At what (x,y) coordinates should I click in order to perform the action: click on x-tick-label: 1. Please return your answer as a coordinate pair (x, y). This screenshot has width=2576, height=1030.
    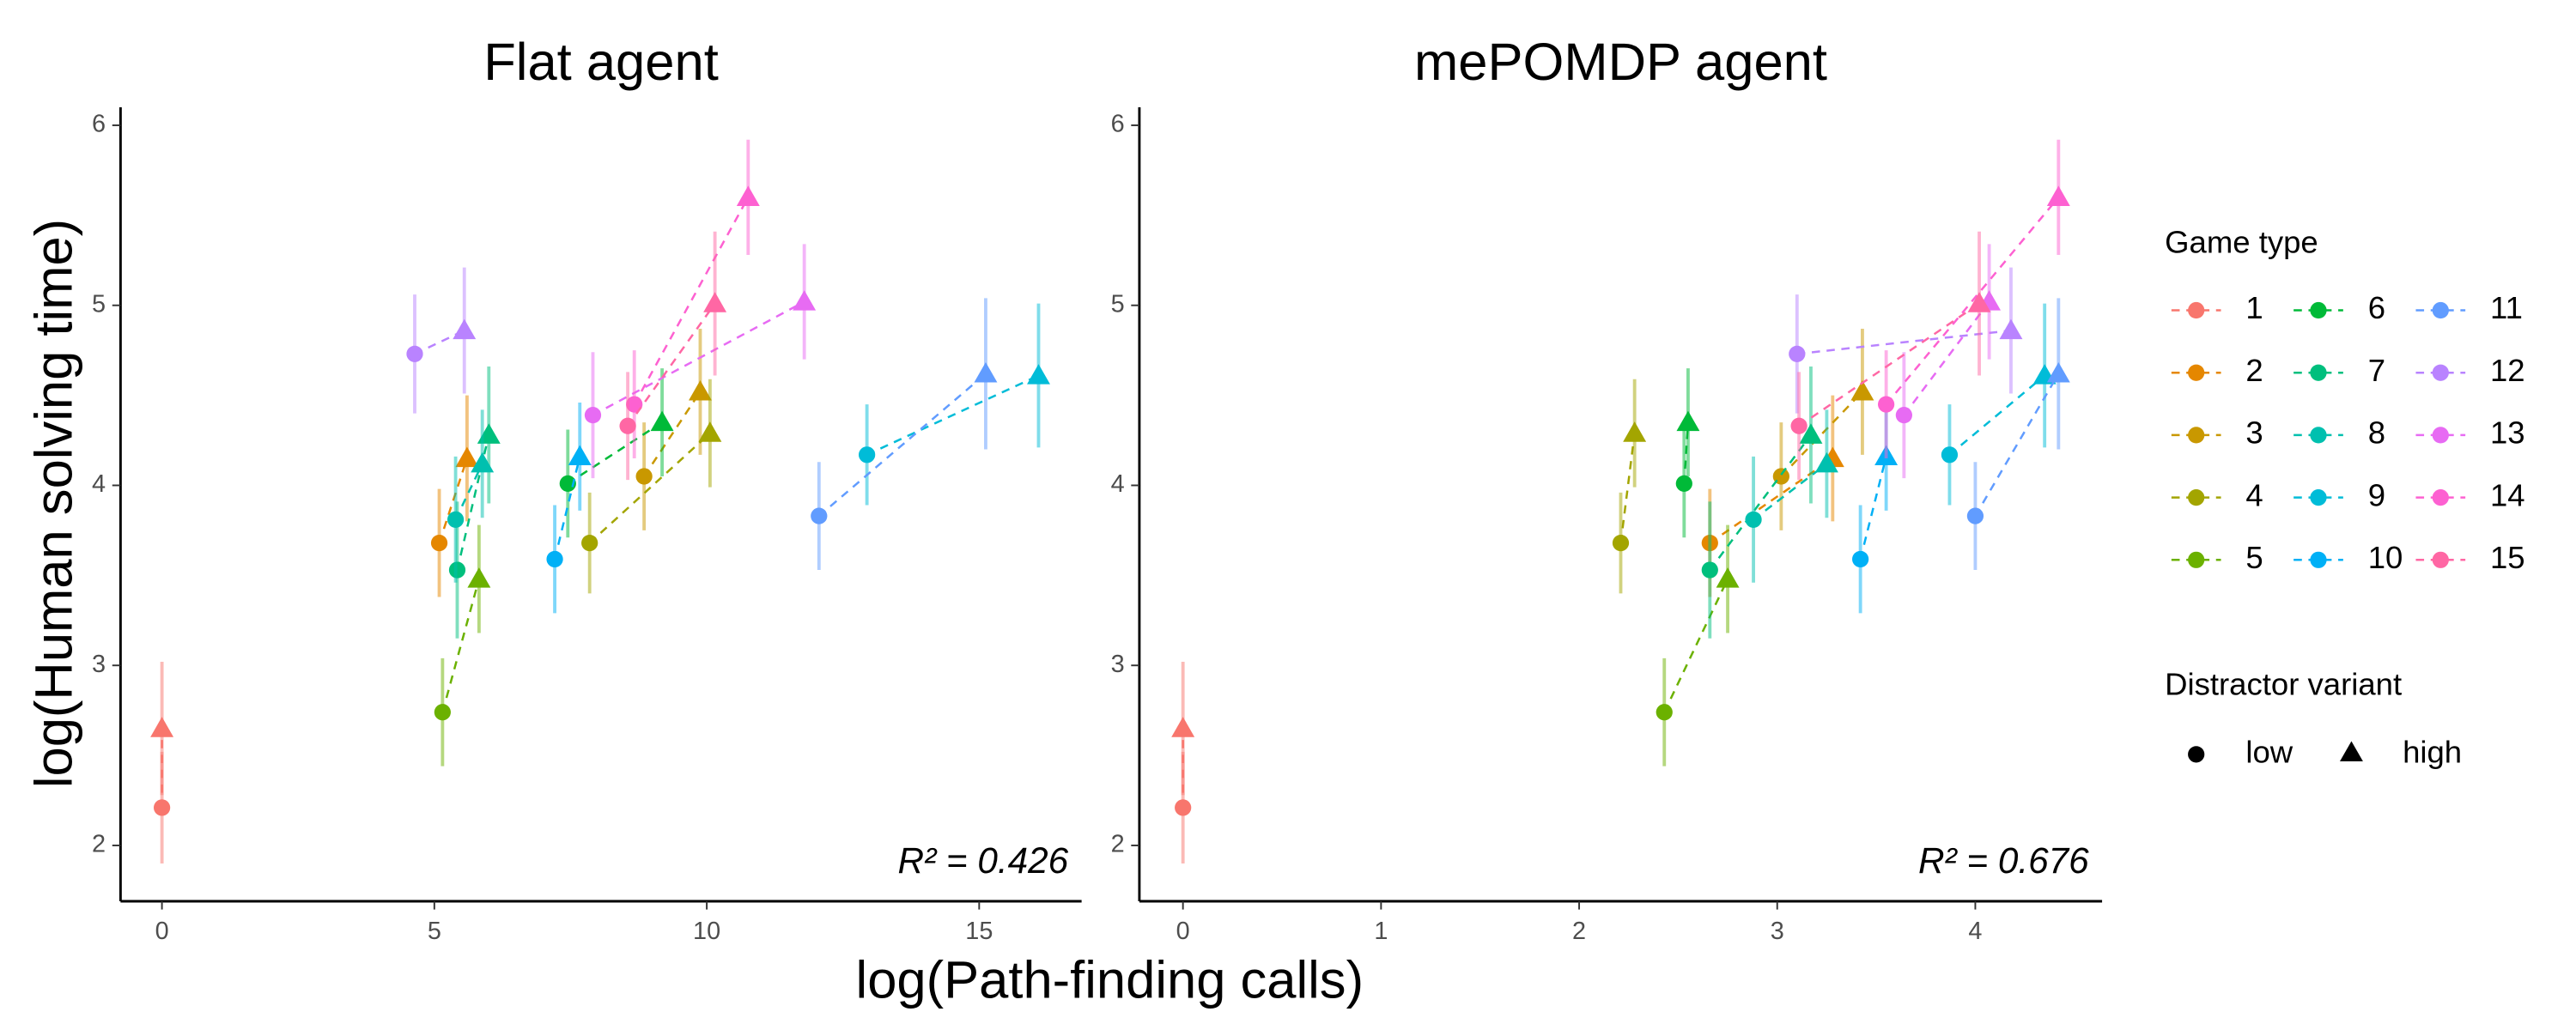
    Looking at the image, I should click on (1381, 931).